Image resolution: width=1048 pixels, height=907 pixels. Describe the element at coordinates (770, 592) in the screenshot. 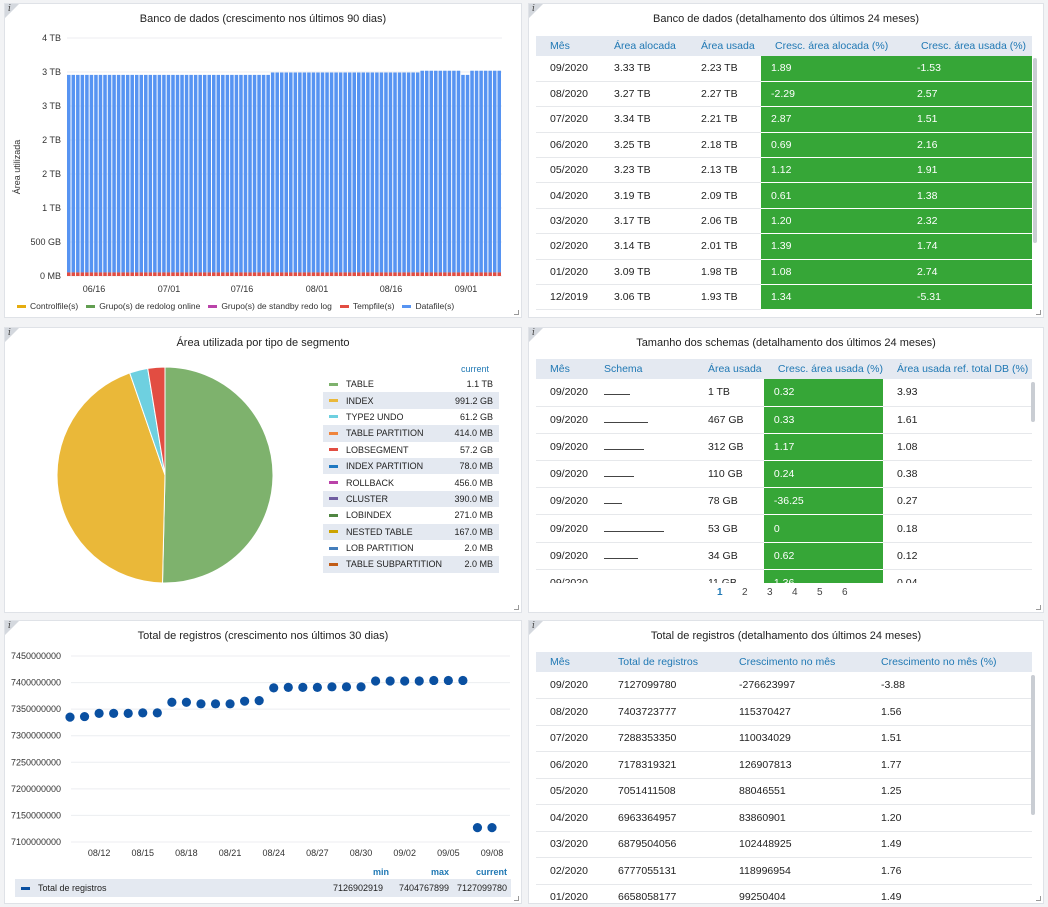

I see `page-link-3: 3` at that location.